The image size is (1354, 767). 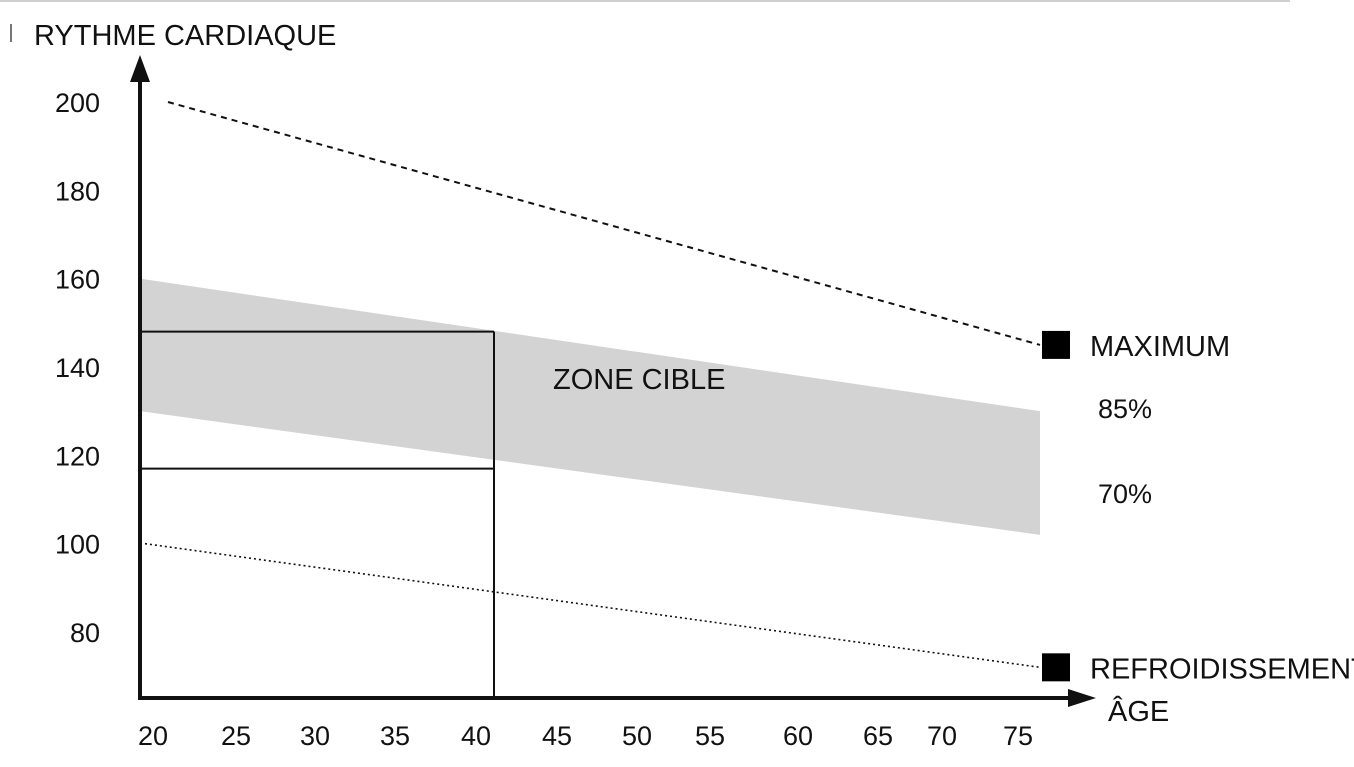 I want to click on cooldown-label: REFROIDISSEMENT, so click(x=1222, y=669).